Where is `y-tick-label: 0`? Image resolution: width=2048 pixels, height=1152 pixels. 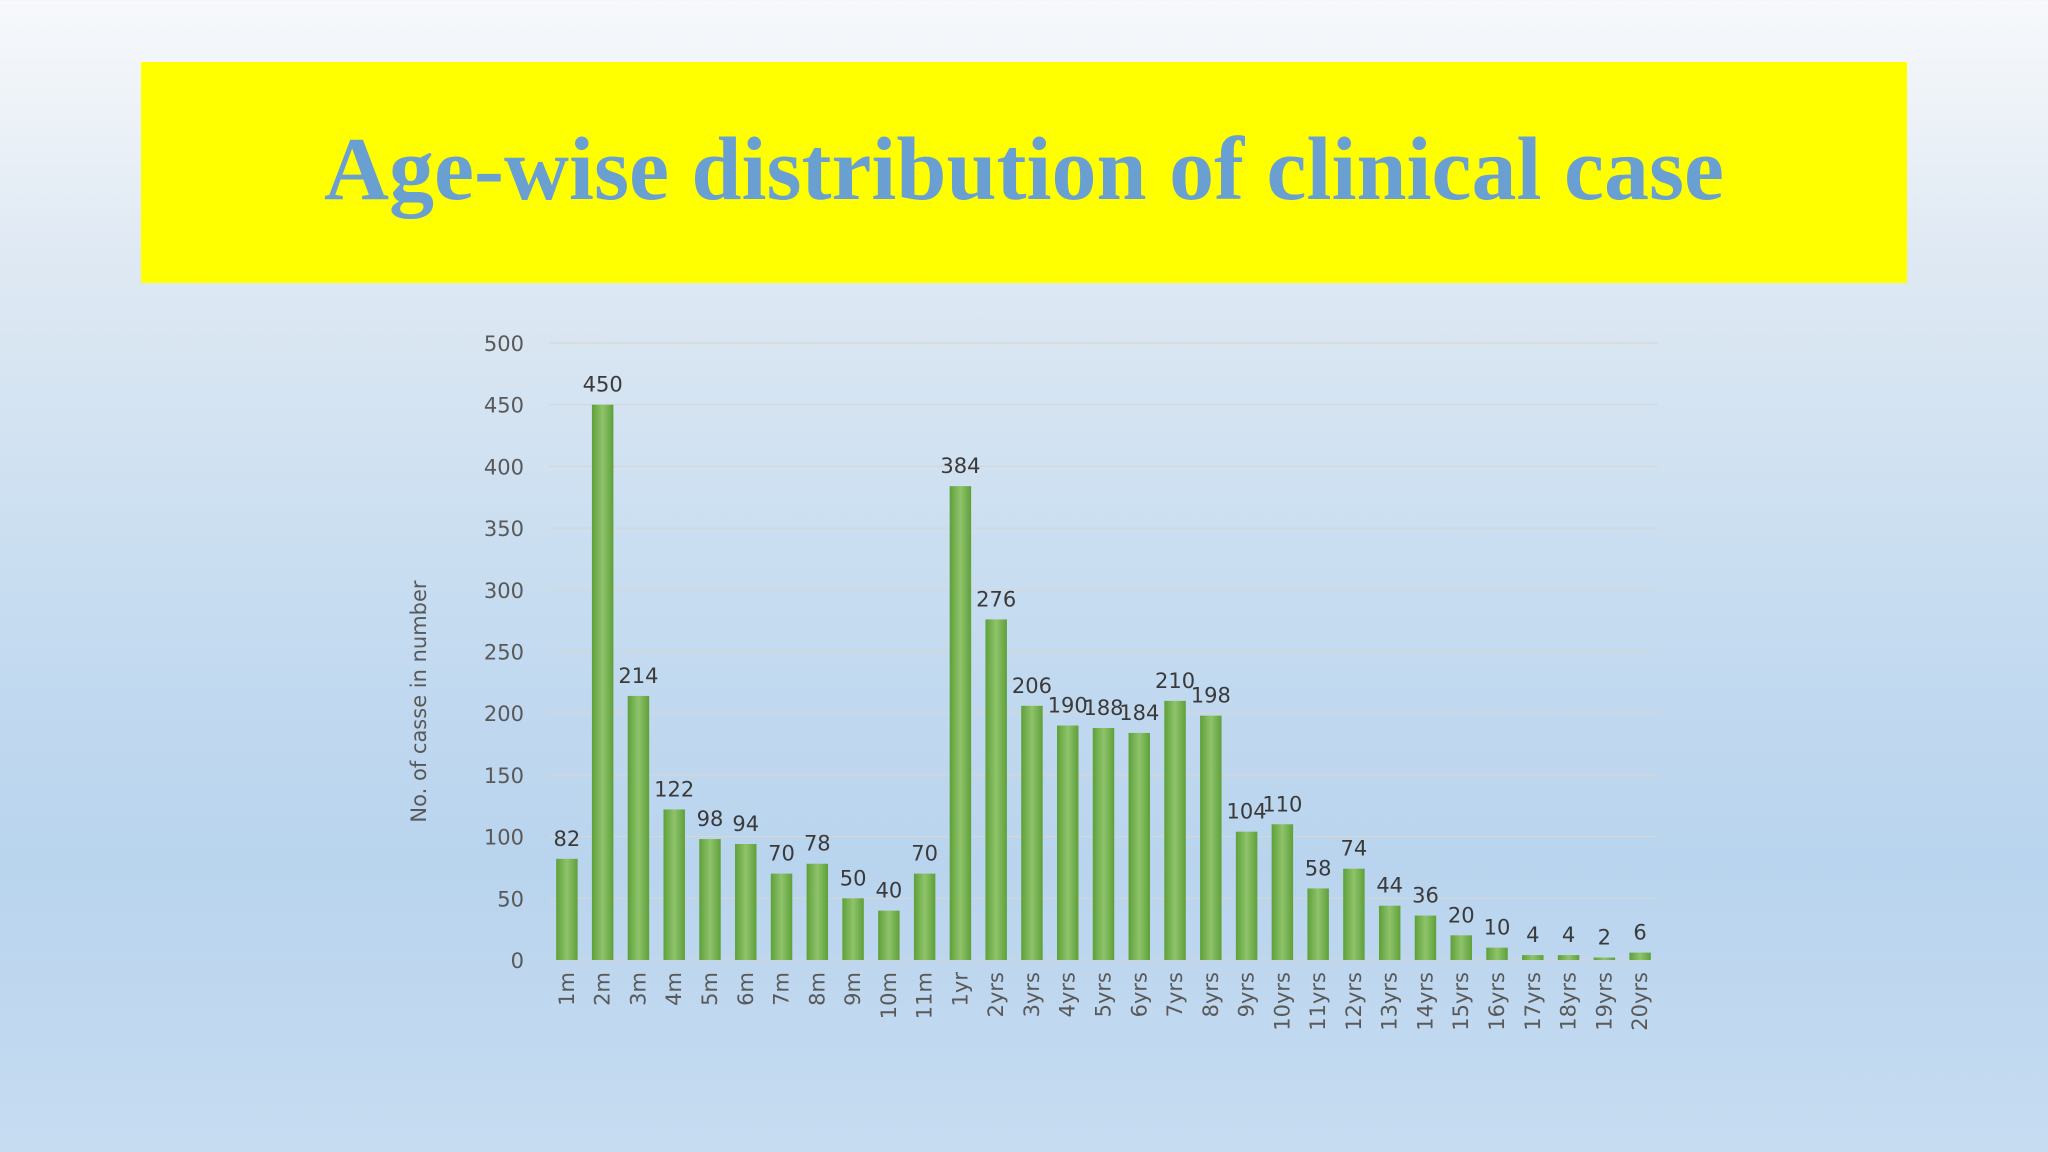 y-tick-label: 0 is located at coordinates (517, 961).